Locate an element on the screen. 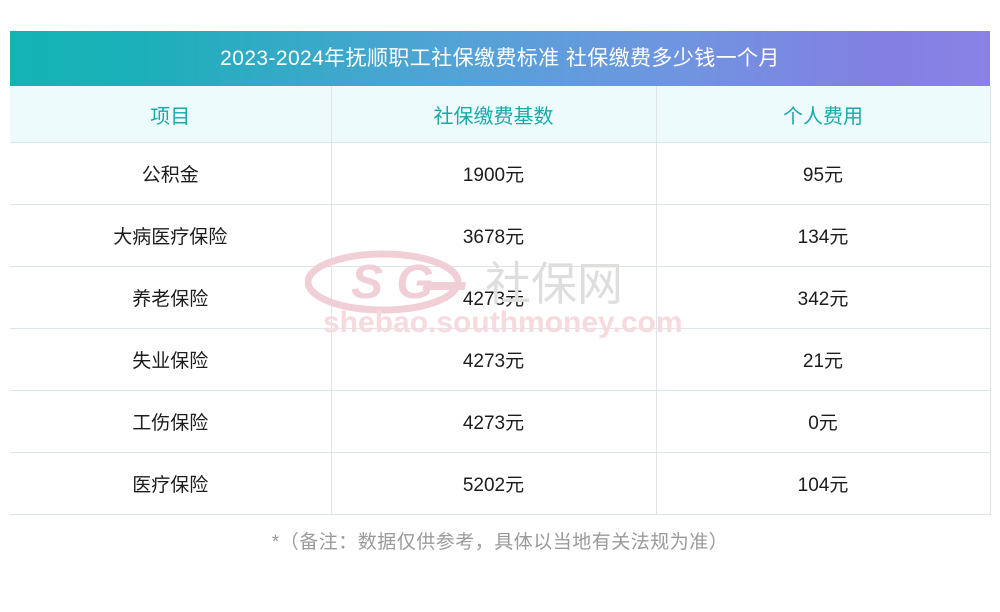 This screenshot has width=1000, height=612. cell-base: 5202元 is located at coordinates (494, 483).